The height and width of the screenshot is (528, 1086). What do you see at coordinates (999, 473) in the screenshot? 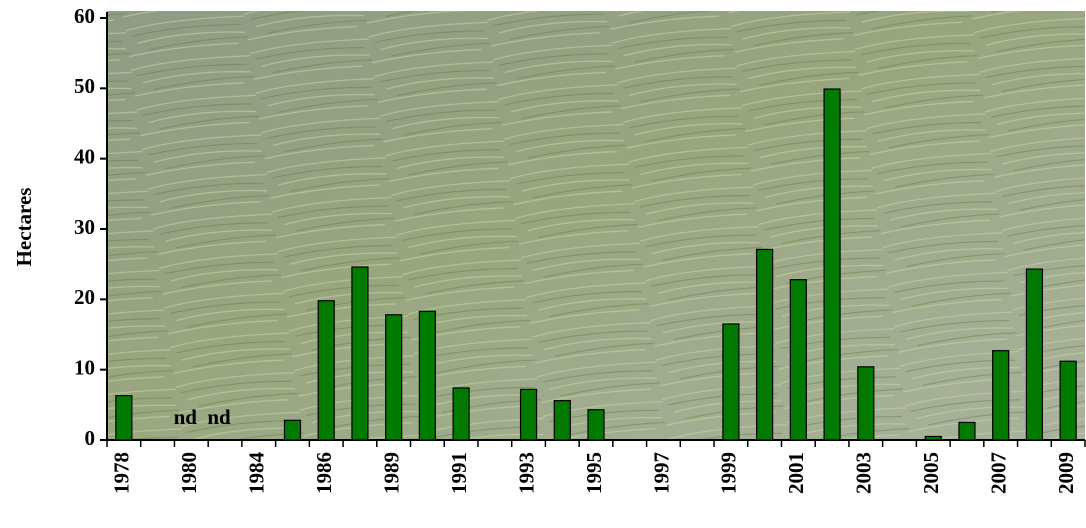
I see `x-tick-label: 2007` at bounding box center [999, 473].